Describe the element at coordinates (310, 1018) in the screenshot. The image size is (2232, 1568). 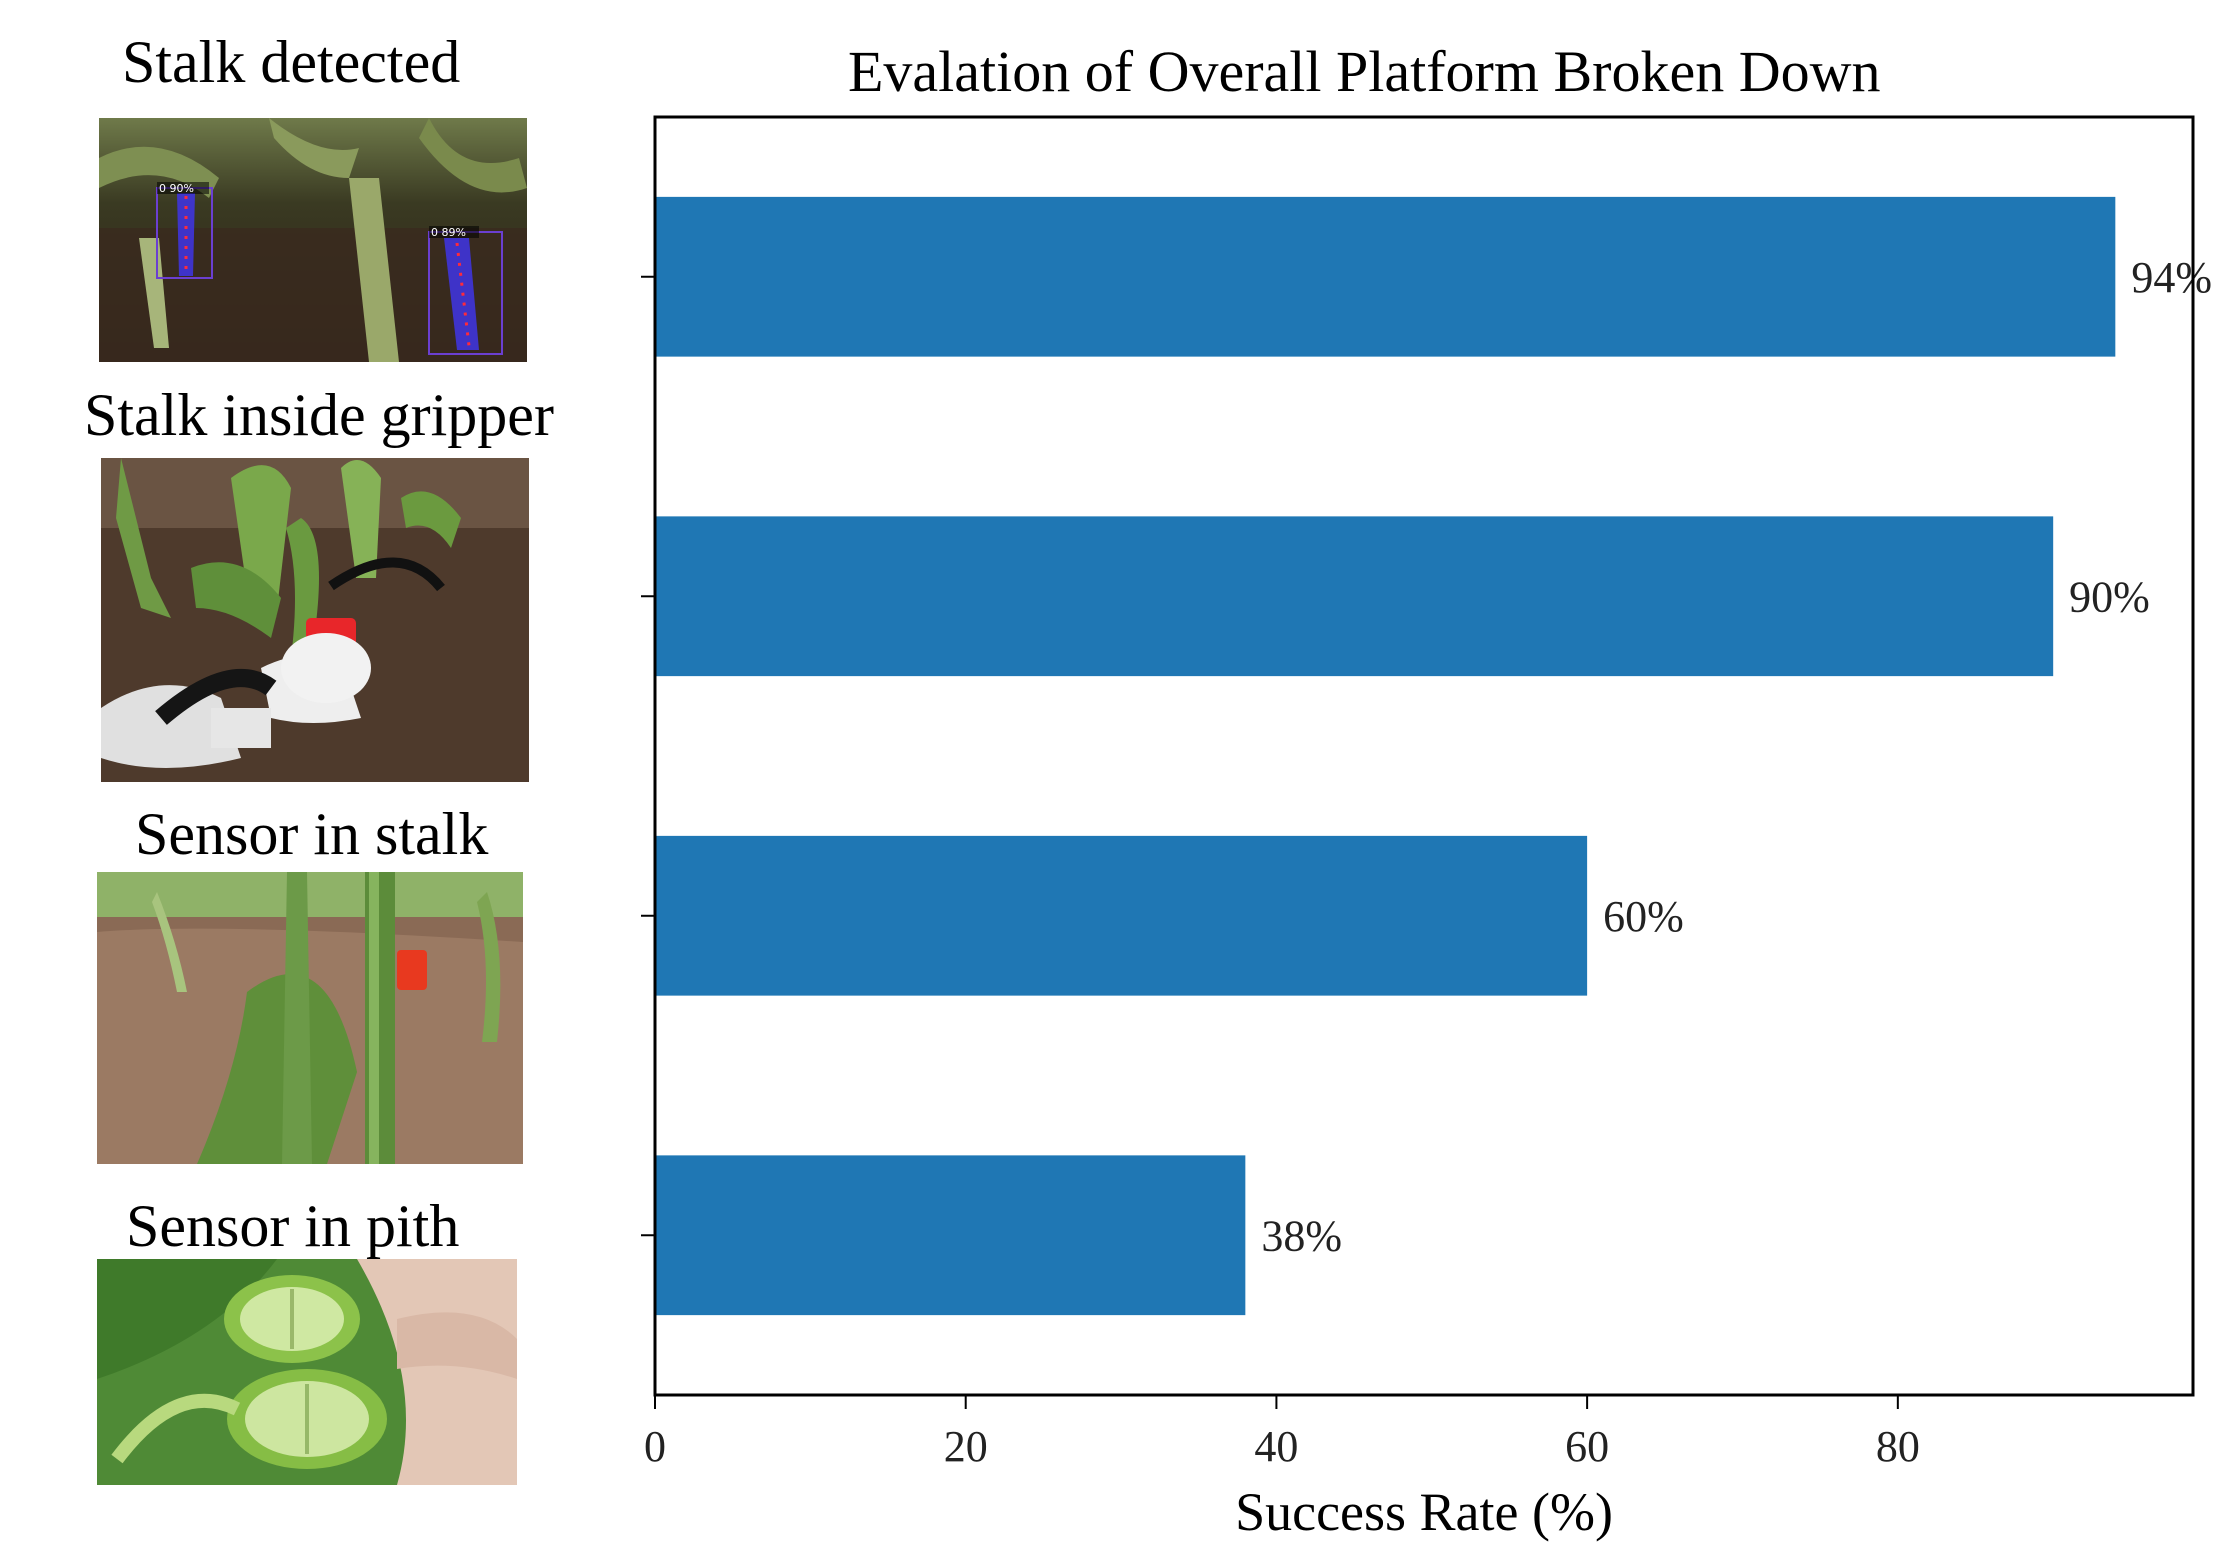
I see `sensor-stalk-image` at that location.